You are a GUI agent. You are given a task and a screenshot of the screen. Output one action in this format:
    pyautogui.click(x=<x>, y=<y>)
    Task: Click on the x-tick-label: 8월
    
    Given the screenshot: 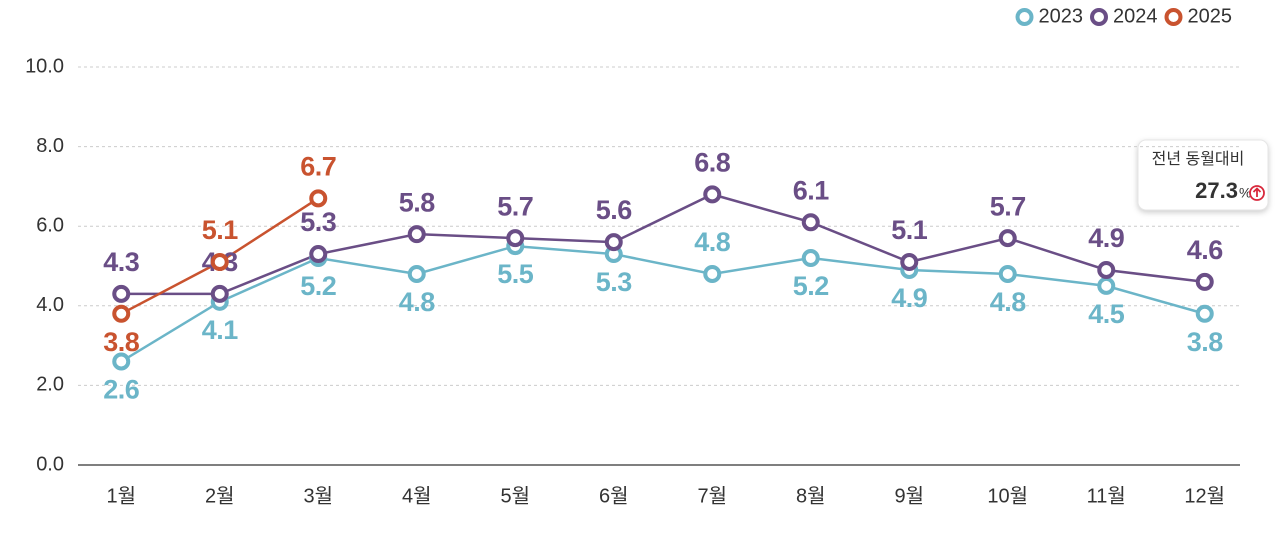 What is the action you would take?
    pyautogui.click(x=811, y=495)
    